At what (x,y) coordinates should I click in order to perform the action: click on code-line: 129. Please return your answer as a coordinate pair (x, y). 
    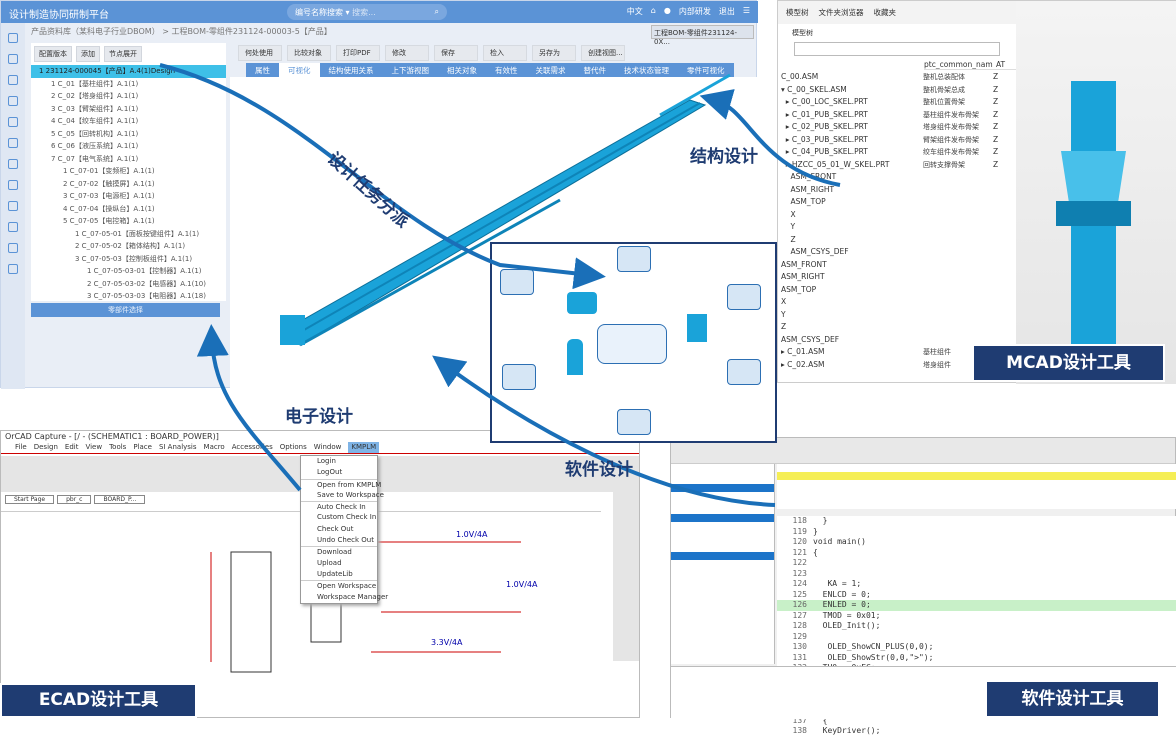
    Looking at the image, I should click on (976, 637).